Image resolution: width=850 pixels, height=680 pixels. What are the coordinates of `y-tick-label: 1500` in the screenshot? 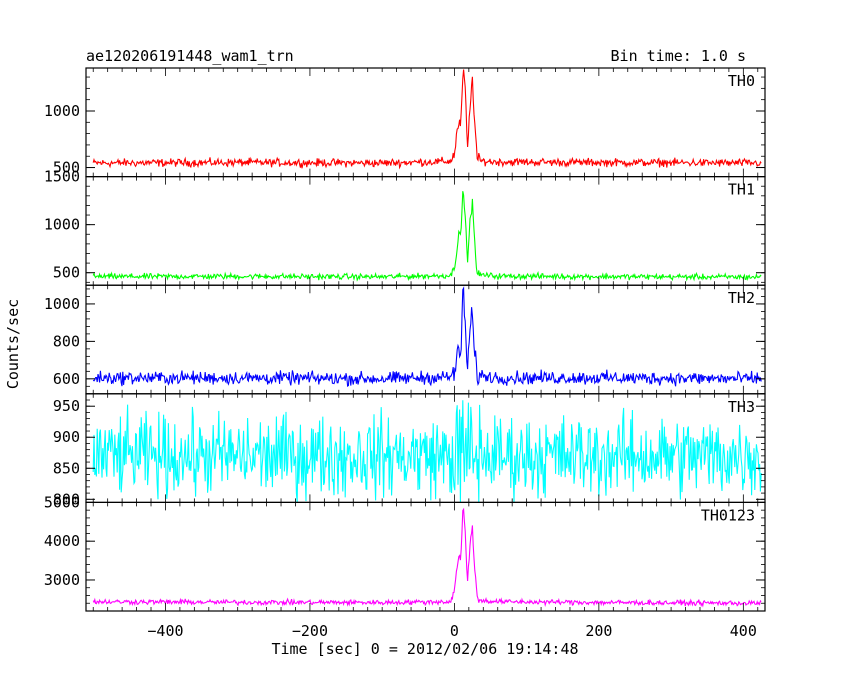 It's located at (62, 177).